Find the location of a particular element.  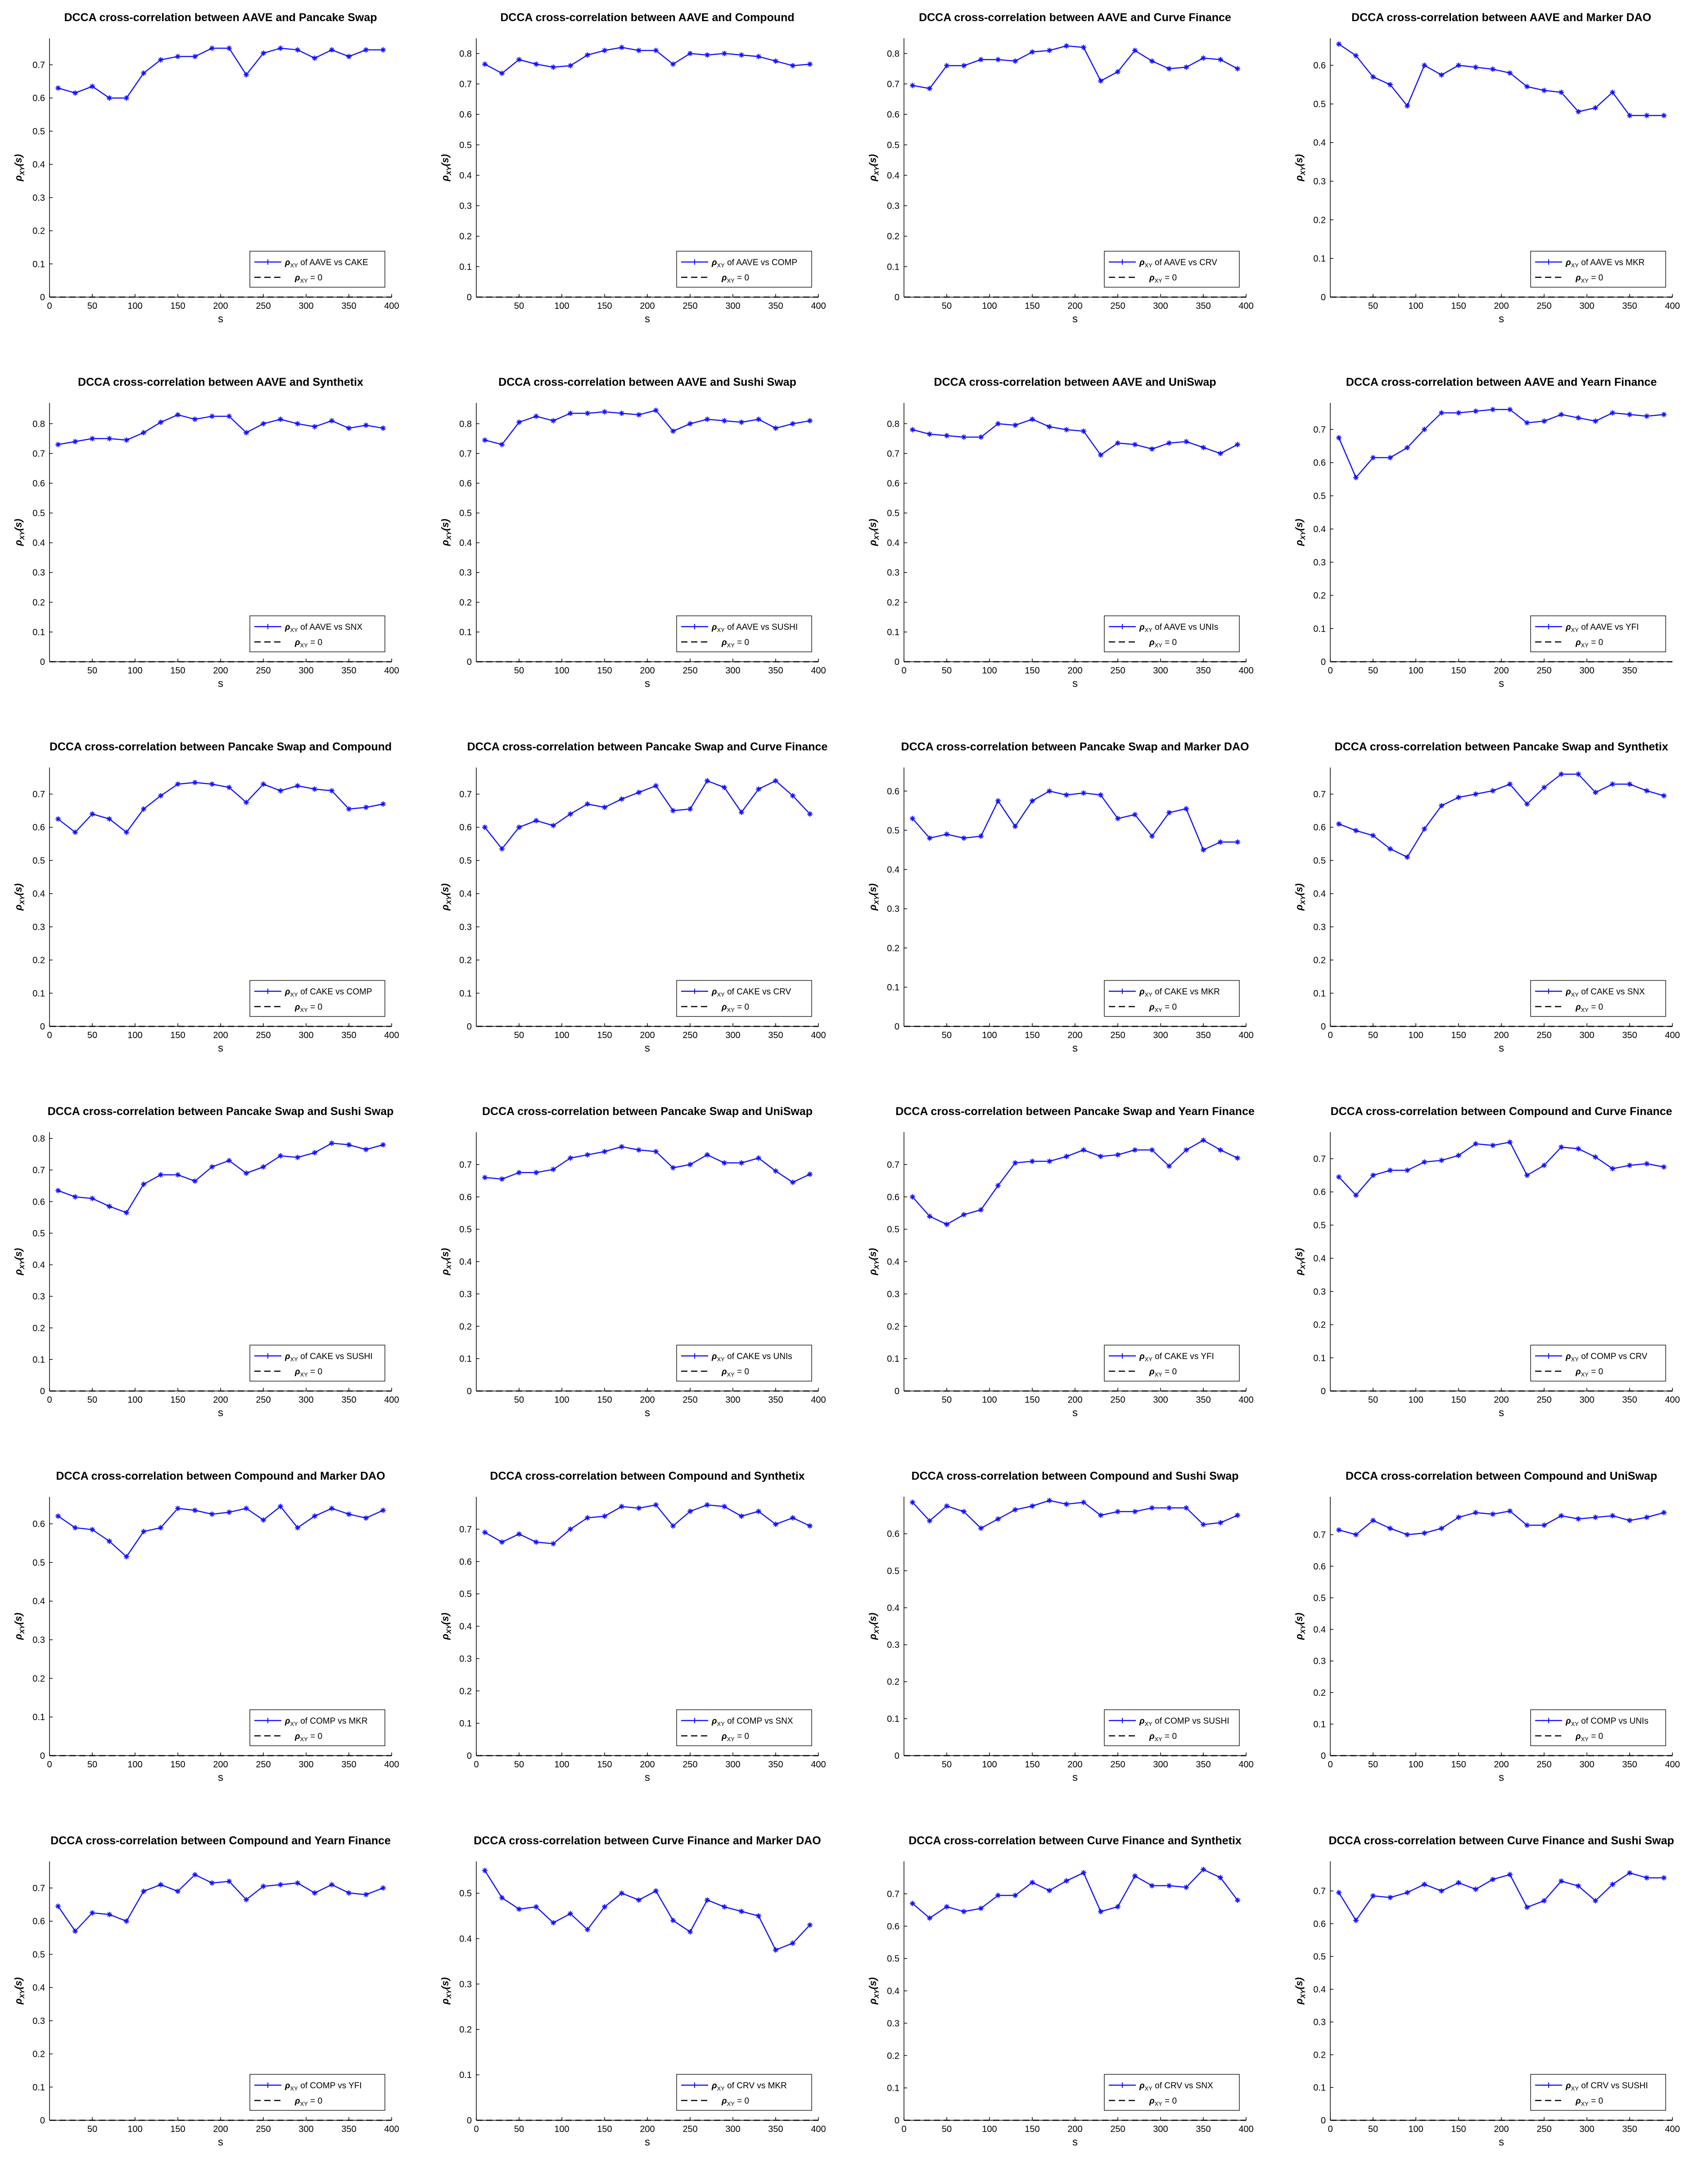

x-tick-label: 350 is located at coordinates (775, 306).